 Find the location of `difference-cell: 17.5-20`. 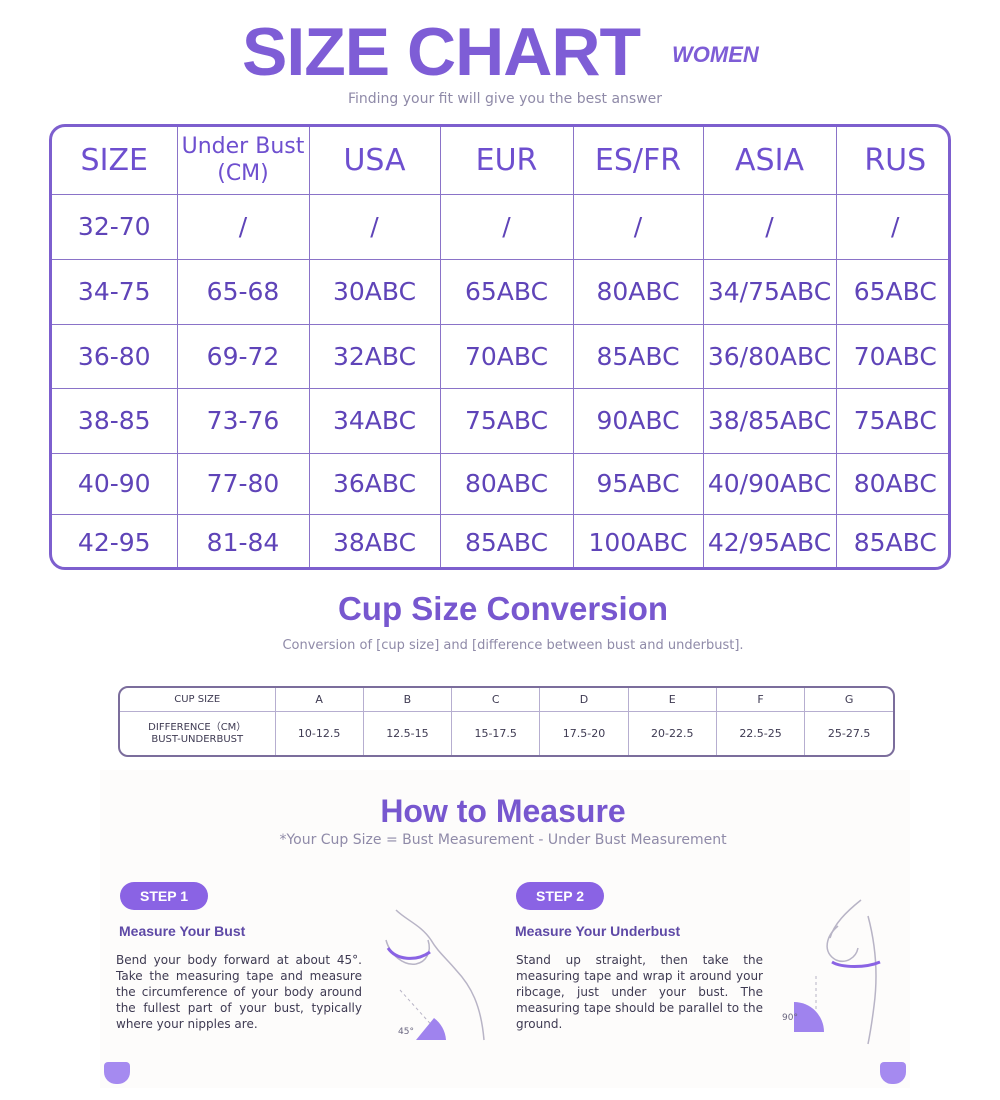

difference-cell: 17.5-20 is located at coordinates (584, 733).